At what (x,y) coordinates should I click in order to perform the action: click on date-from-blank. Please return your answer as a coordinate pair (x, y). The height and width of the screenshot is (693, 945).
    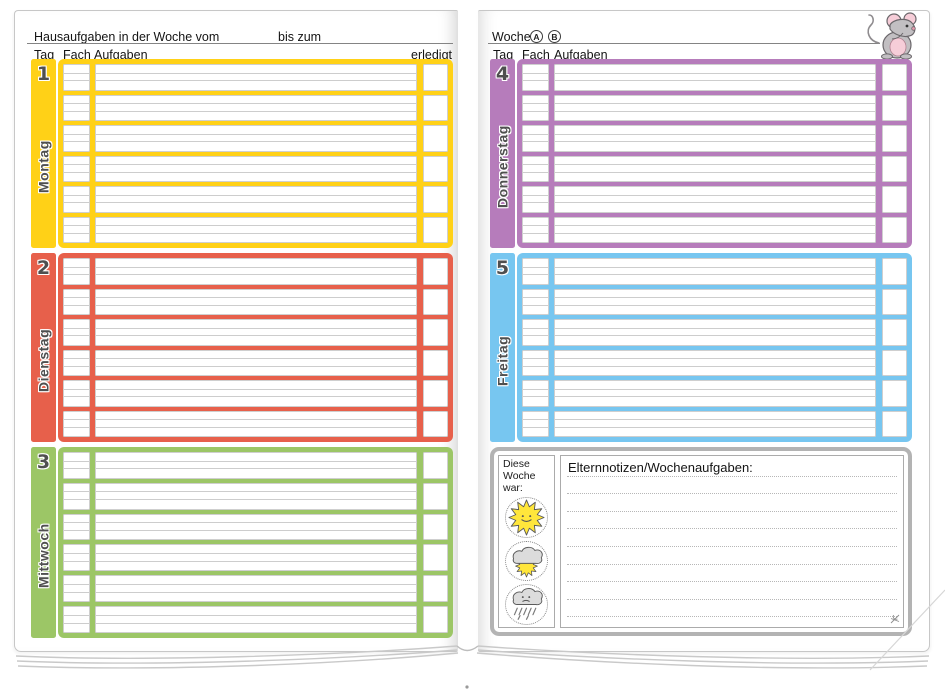
    Looking at the image, I should click on (243, 36).